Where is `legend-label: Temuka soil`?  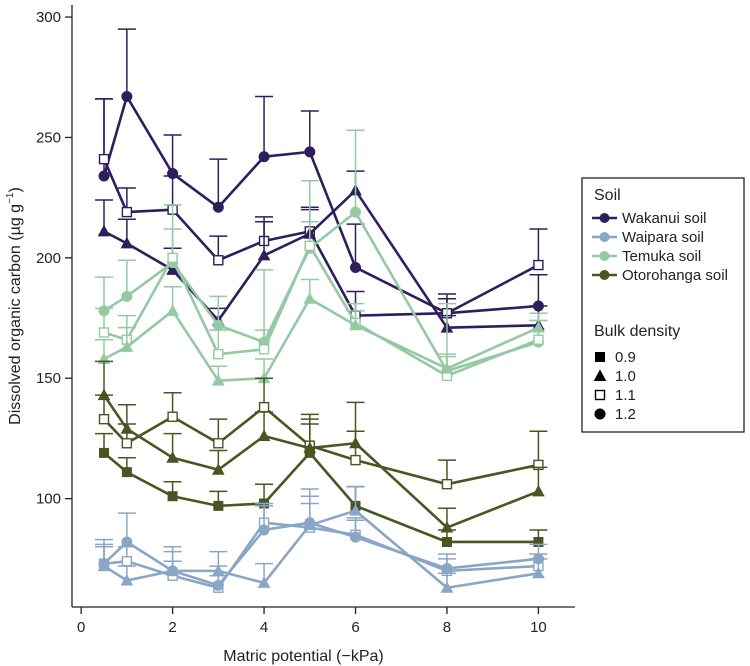
legend-label: Temuka soil is located at coordinates (661, 256).